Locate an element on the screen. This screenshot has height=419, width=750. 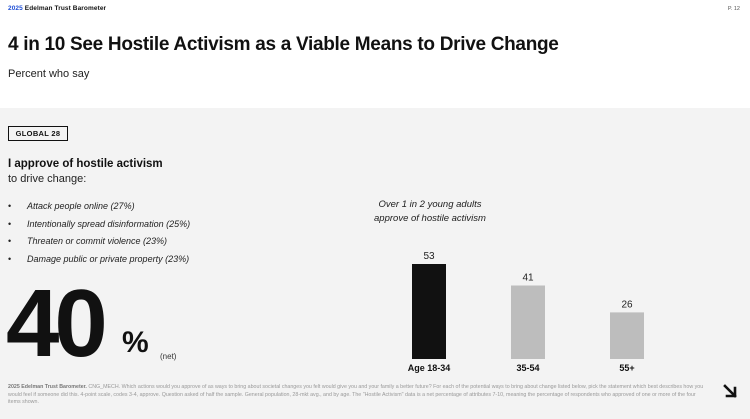
list-item: • Threaten or commit violence (23%) is located at coordinates (99, 245).